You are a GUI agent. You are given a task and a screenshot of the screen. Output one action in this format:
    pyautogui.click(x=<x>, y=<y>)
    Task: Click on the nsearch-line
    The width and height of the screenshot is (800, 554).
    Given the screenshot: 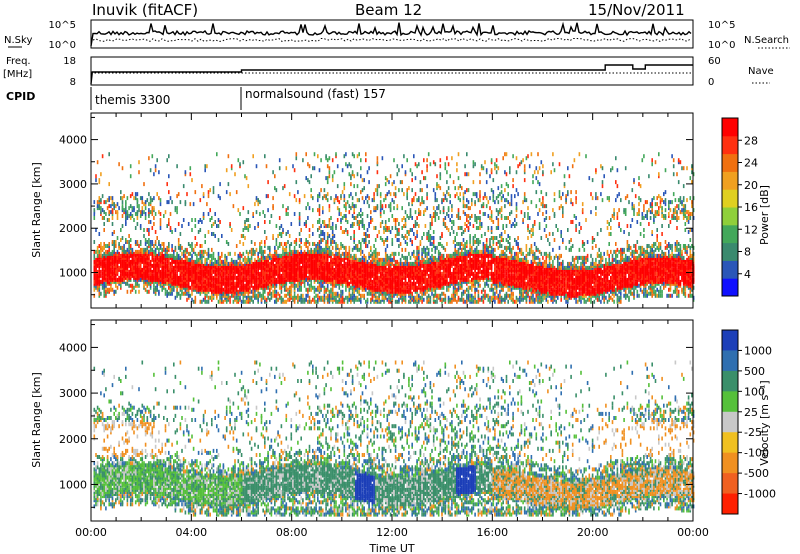 What is the action you would take?
    pyautogui.click(x=391, y=39)
    